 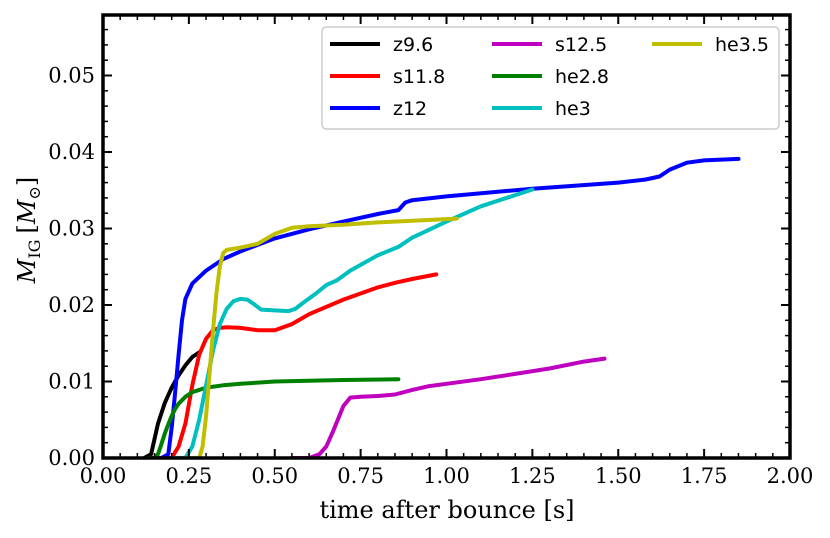 I want to click on y-axis-unit-close: ], so click(x=27, y=181).